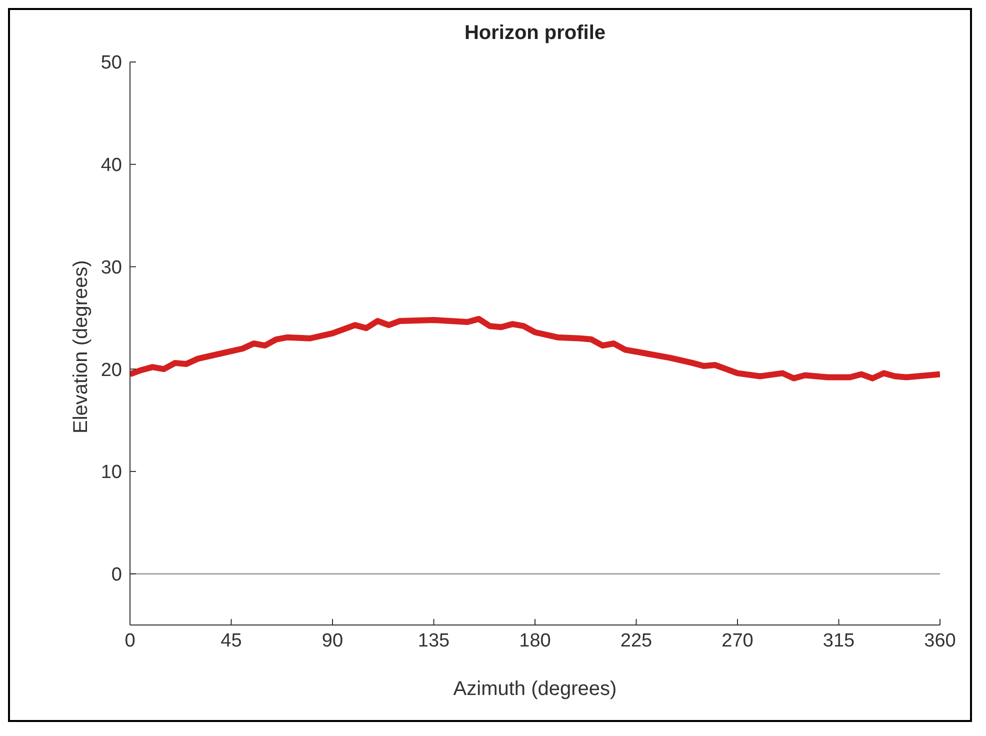 The width and height of the screenshot is (986, 736). What do you see at coordinates (838, 641) in the screenshot?
I see `x-tick-label: 315` at bounding box center [838, 641].